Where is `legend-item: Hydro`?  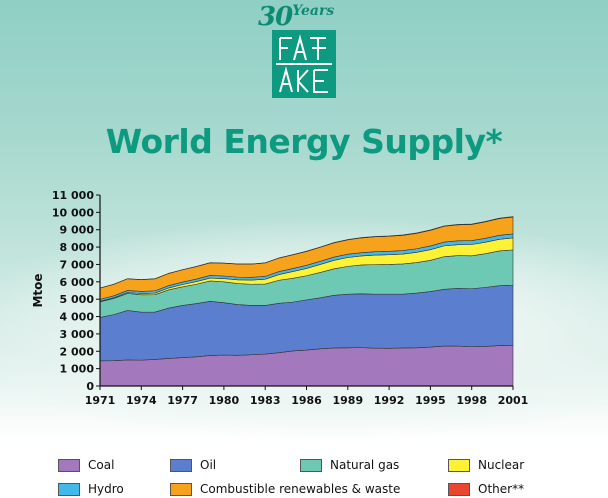 legend-item: Hydro is located at coordinates (91, 489).